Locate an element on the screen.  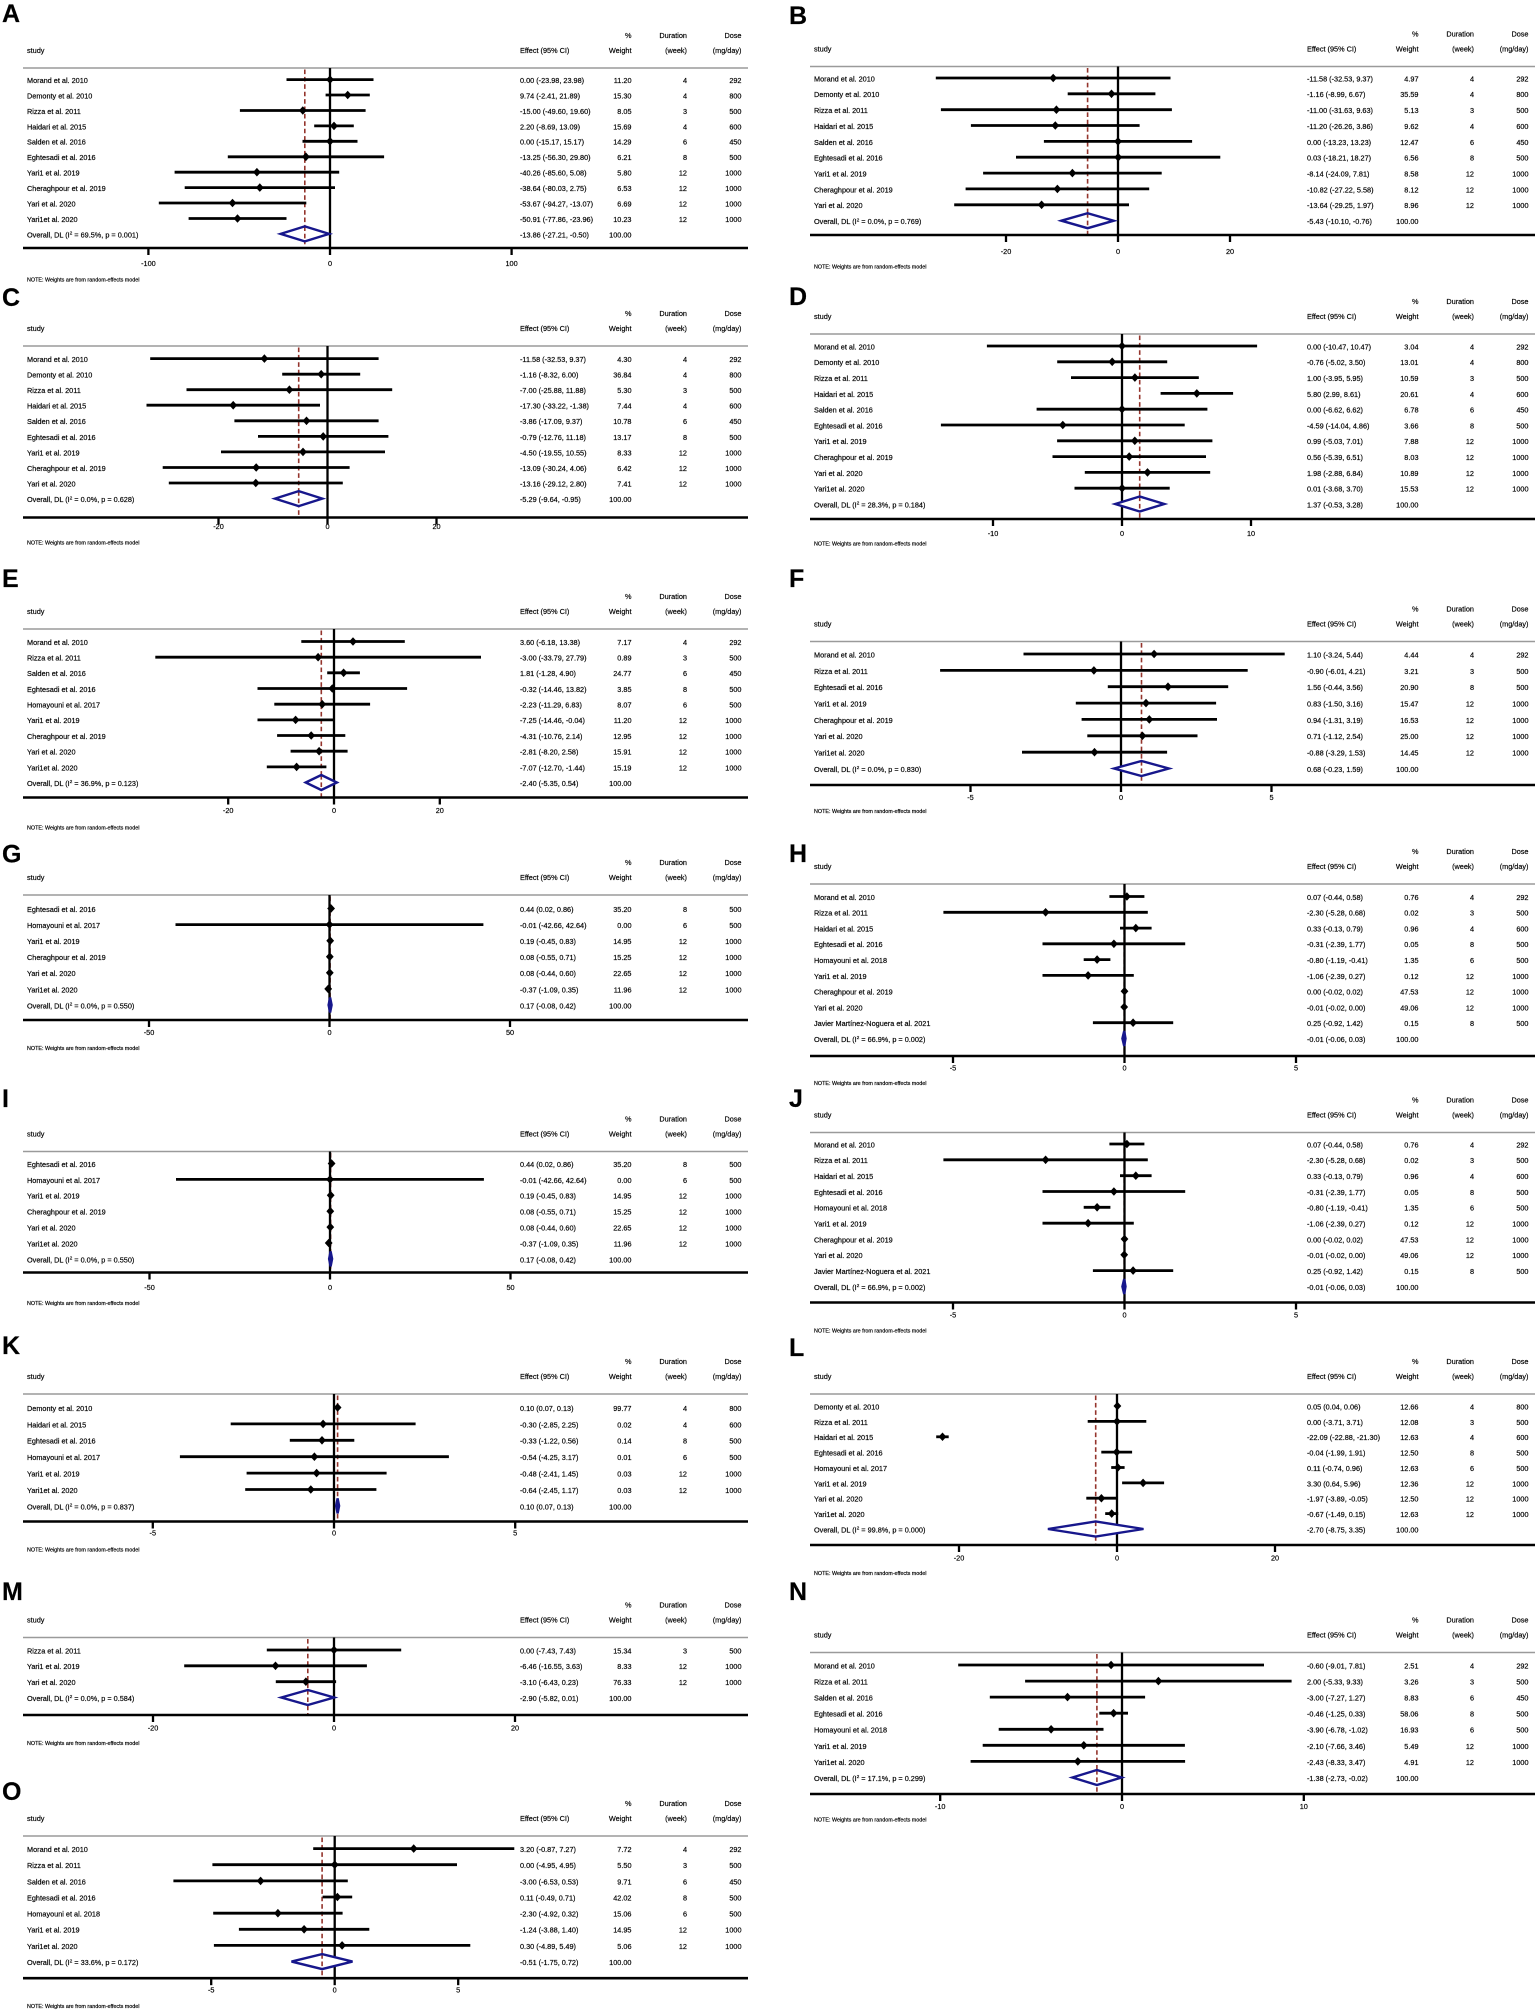
svg-text: -0.01 (-42.66, 42.64) is located at coordinates (553, 1180).